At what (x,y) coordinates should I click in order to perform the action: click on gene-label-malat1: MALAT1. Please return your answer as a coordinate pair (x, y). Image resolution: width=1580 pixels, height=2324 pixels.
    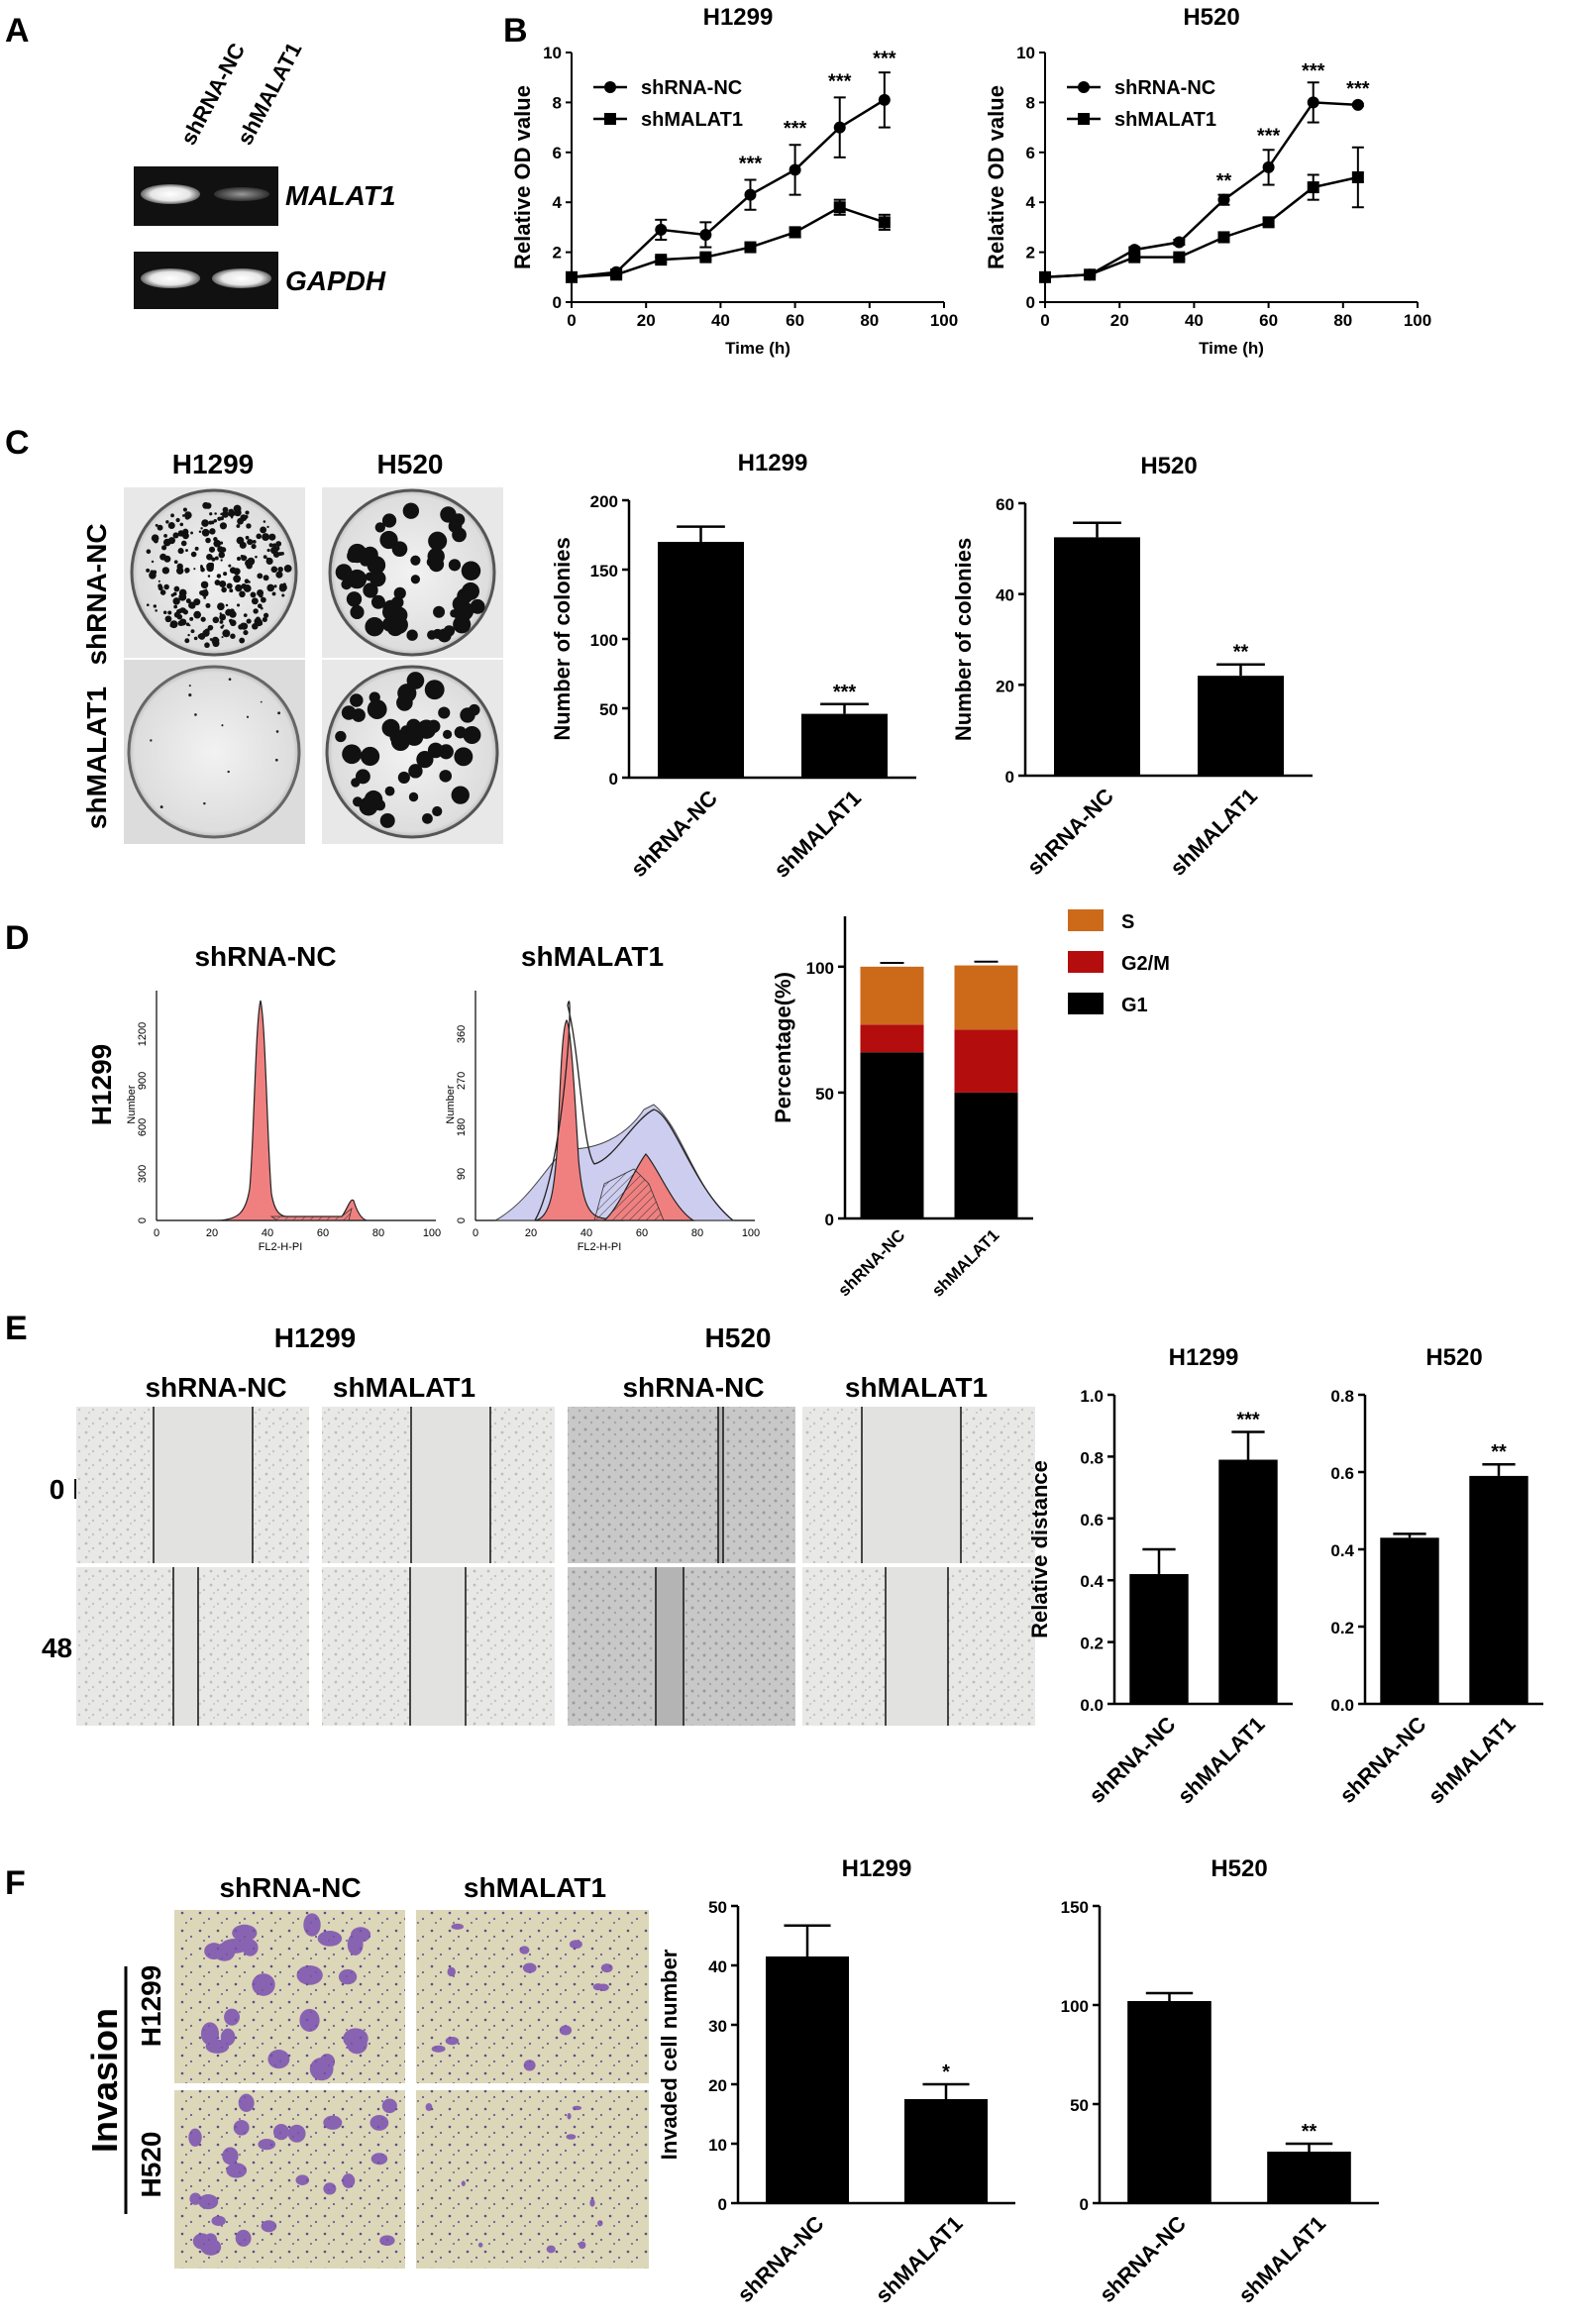
    Looking at the image, I should click on (340, 195).